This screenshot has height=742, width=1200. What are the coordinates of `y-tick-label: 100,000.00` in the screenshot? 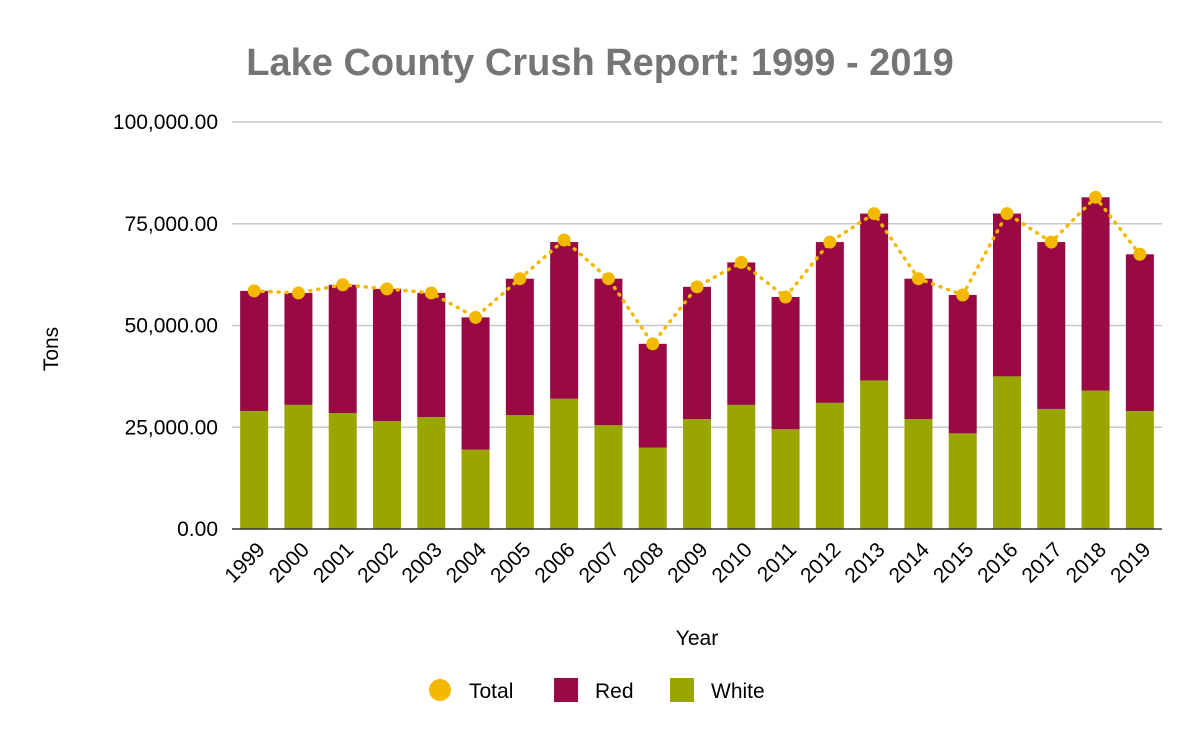 It's located at (165, 122).